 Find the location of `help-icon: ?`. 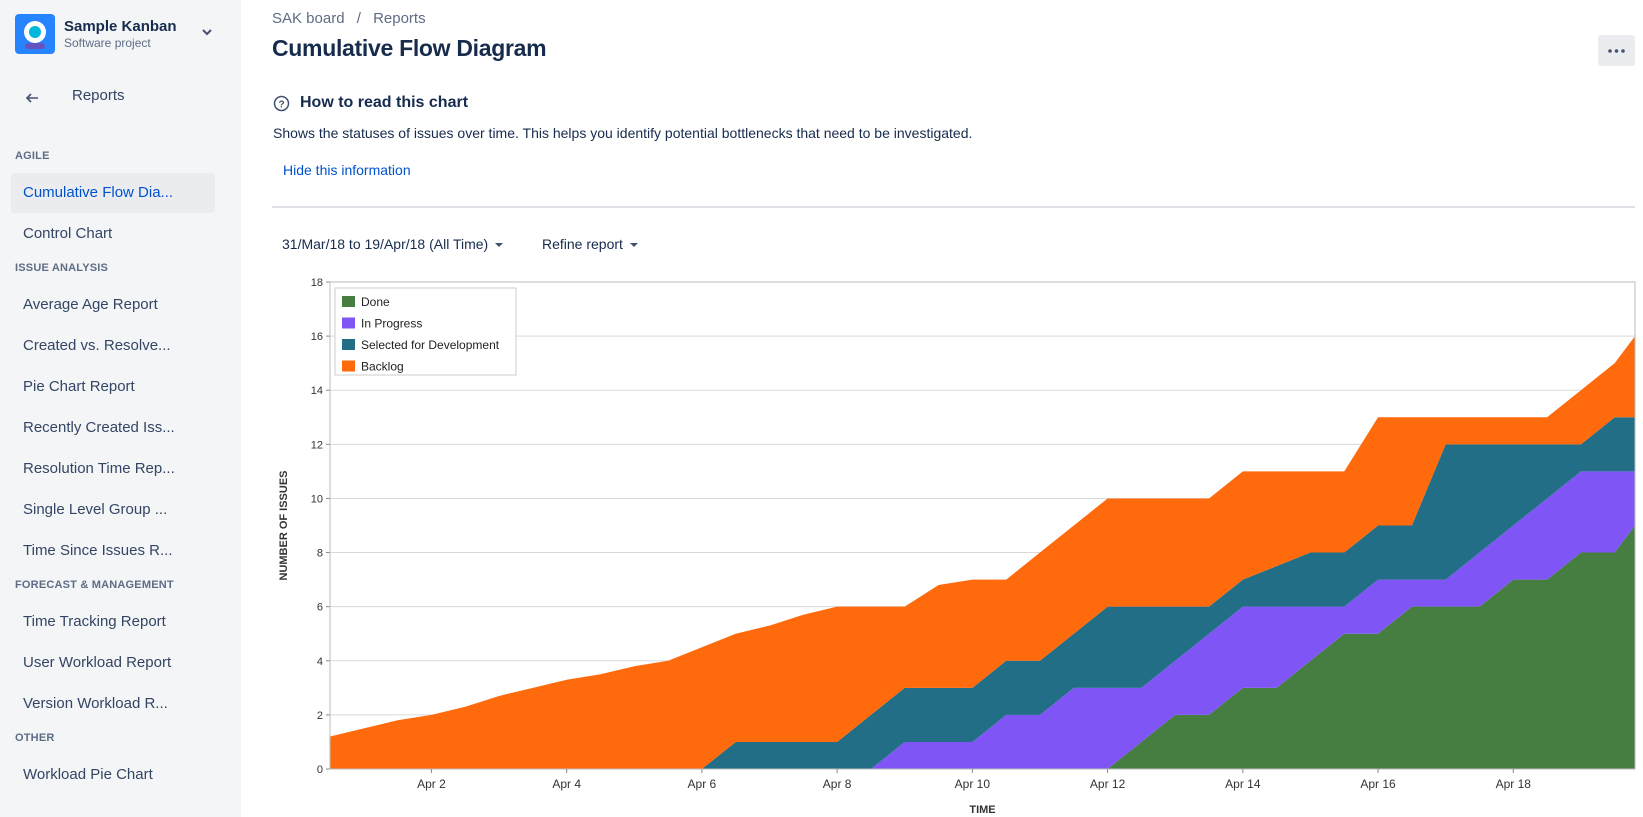

help-icon: ? is located at coordinates (281, 103).